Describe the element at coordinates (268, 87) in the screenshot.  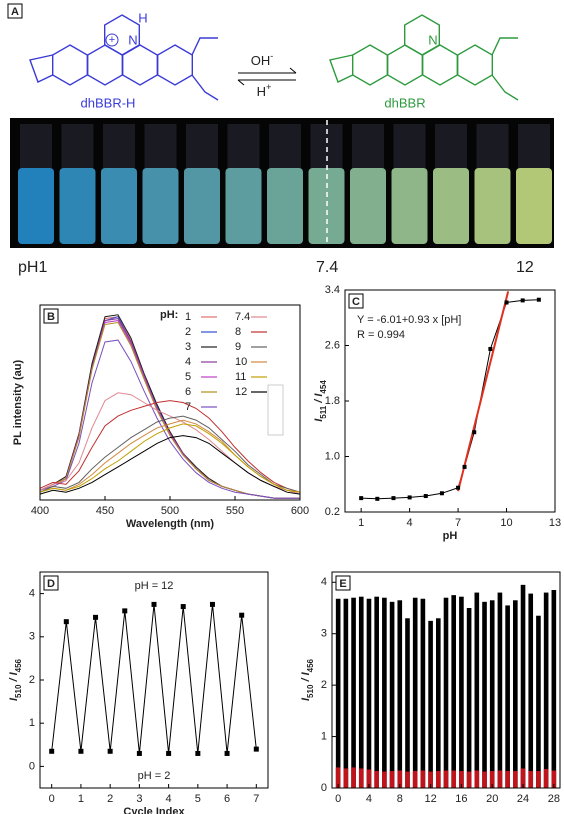
I see `reagent-charge: +` at that location.